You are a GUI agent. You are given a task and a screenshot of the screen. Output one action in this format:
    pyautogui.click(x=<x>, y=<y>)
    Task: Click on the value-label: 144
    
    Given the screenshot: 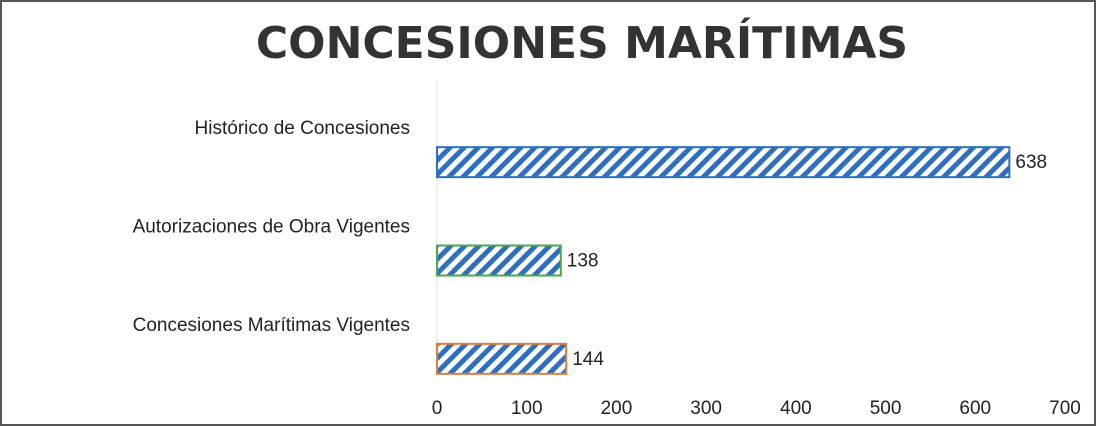 What is the action you would take?
    pyautogui.click(x=588, y=359)
    